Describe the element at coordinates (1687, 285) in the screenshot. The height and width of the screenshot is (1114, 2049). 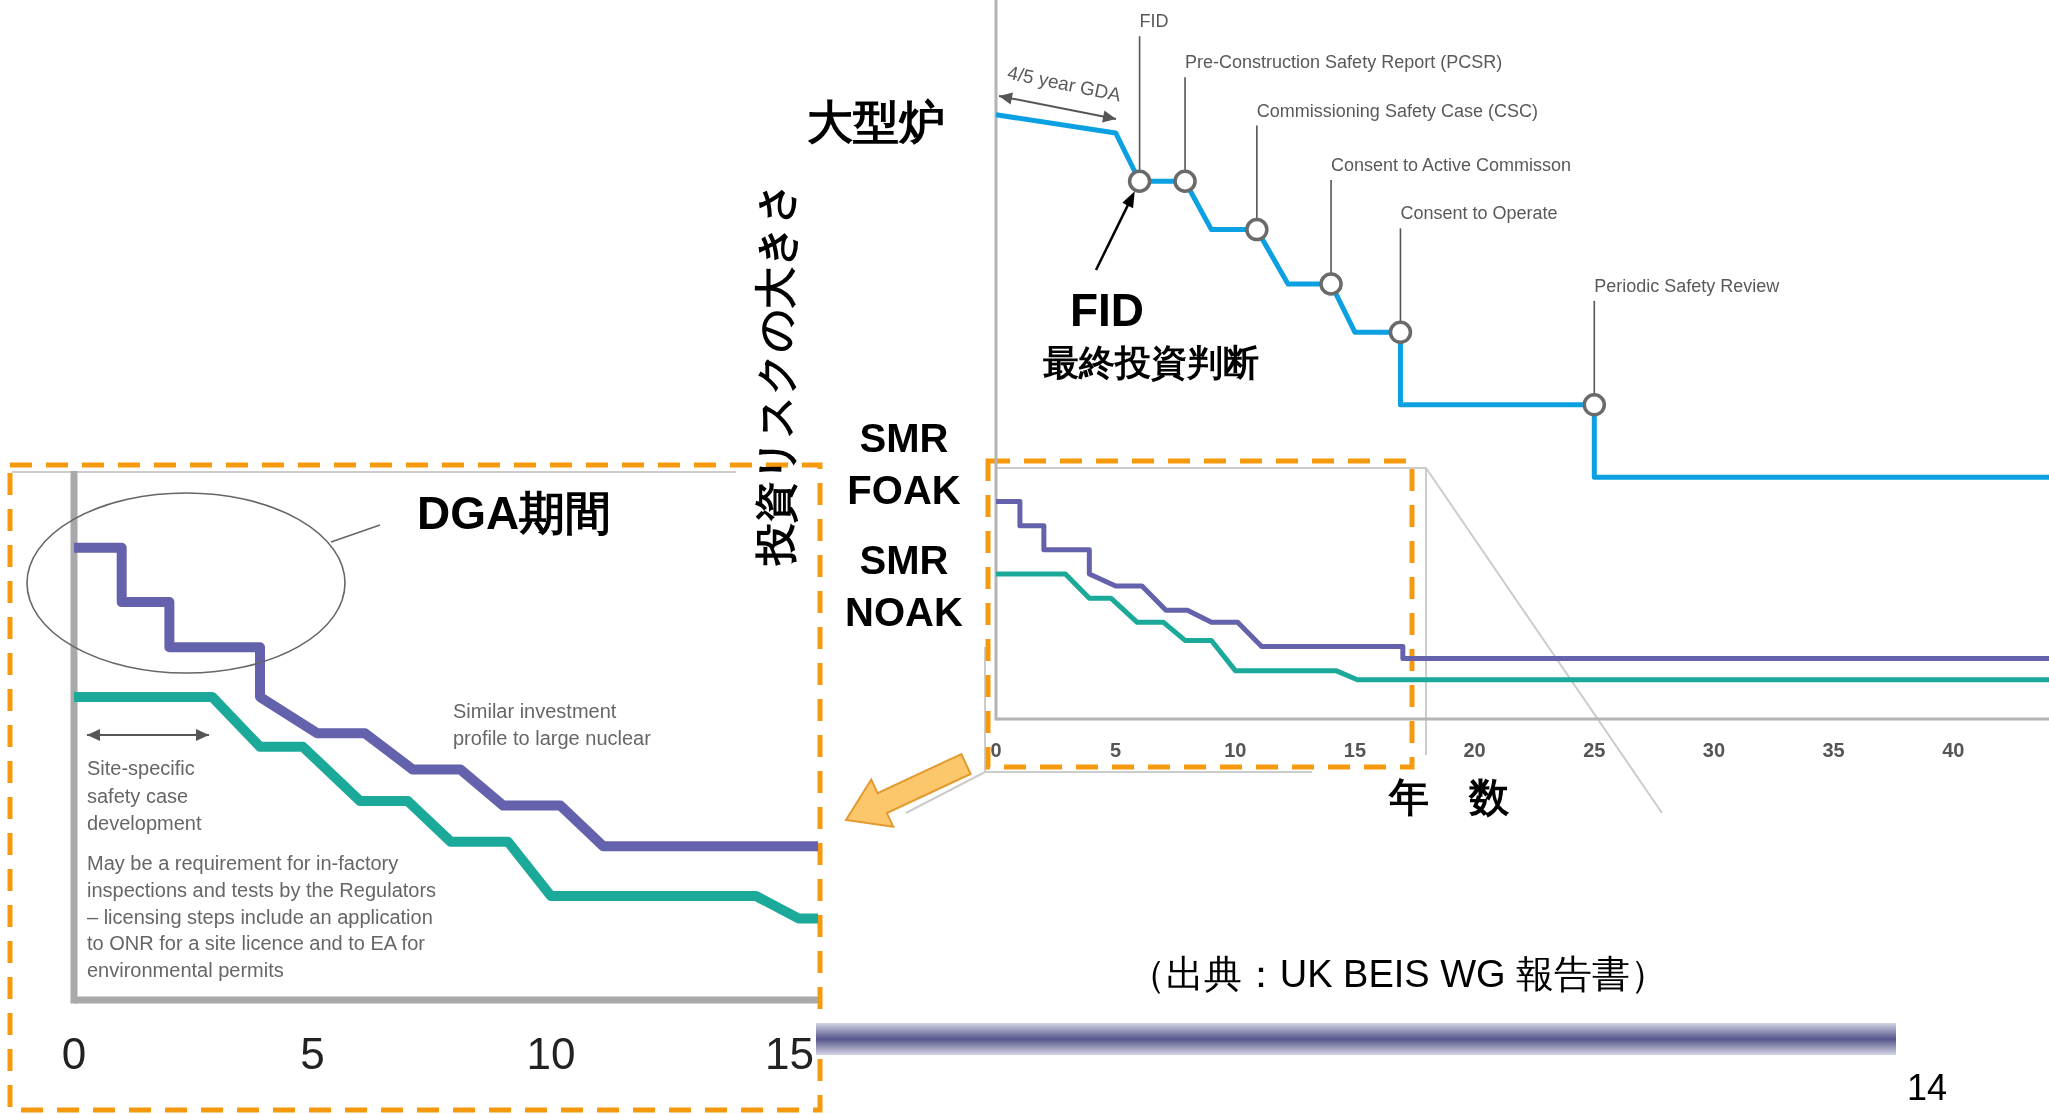
I see `annotation: Periodic Safety Review` at that location.